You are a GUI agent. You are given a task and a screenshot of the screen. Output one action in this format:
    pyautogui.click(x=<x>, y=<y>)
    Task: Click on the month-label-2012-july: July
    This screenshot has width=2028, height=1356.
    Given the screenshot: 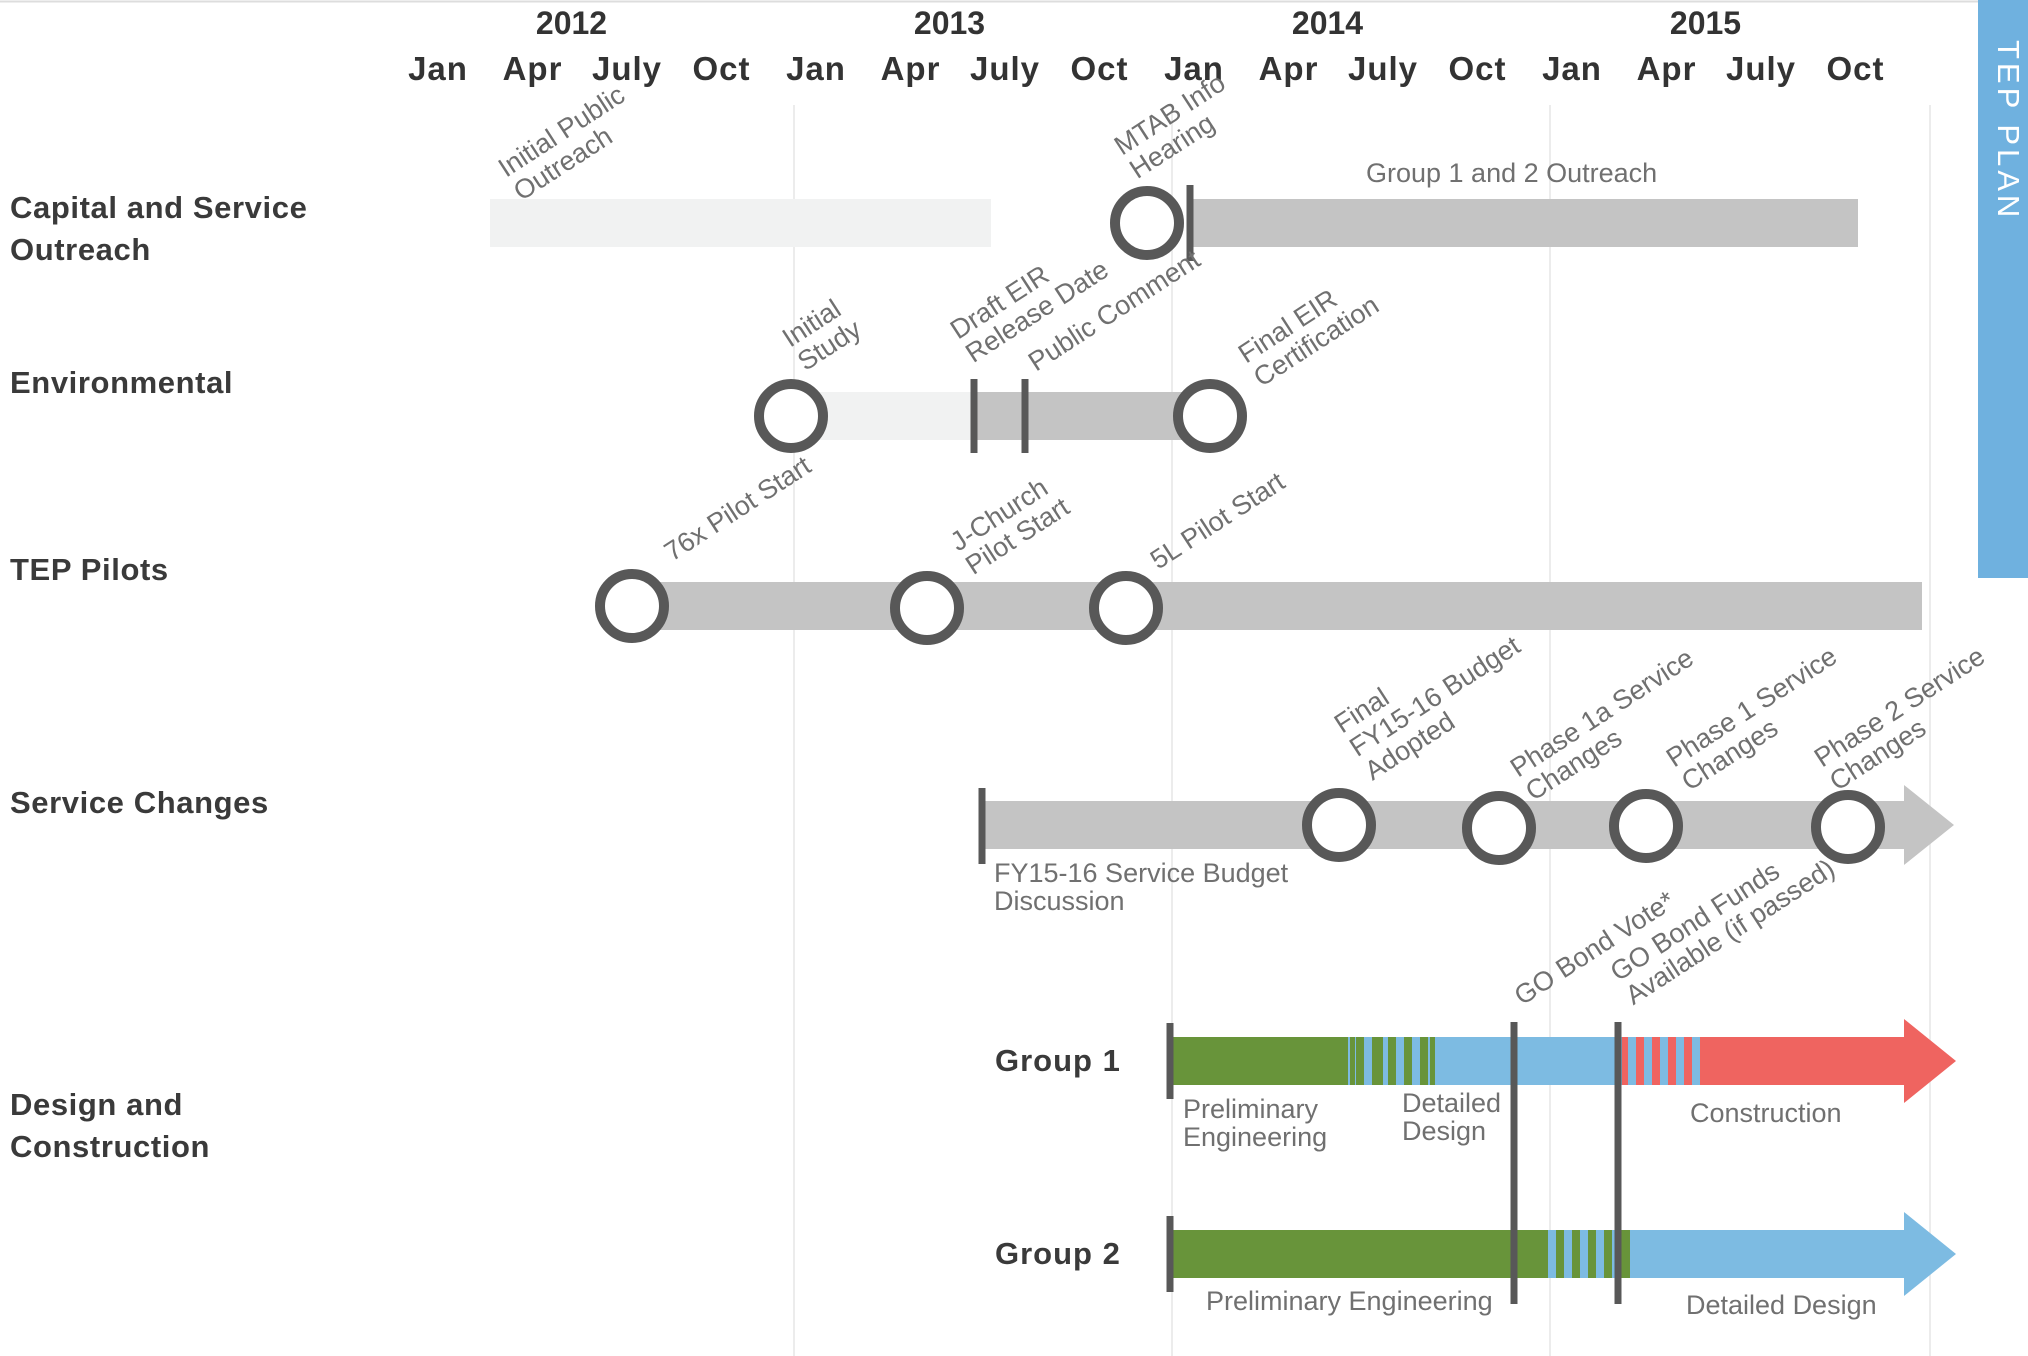 What is the action you would take?
    pyautogui.click(x=627, y=68)
    